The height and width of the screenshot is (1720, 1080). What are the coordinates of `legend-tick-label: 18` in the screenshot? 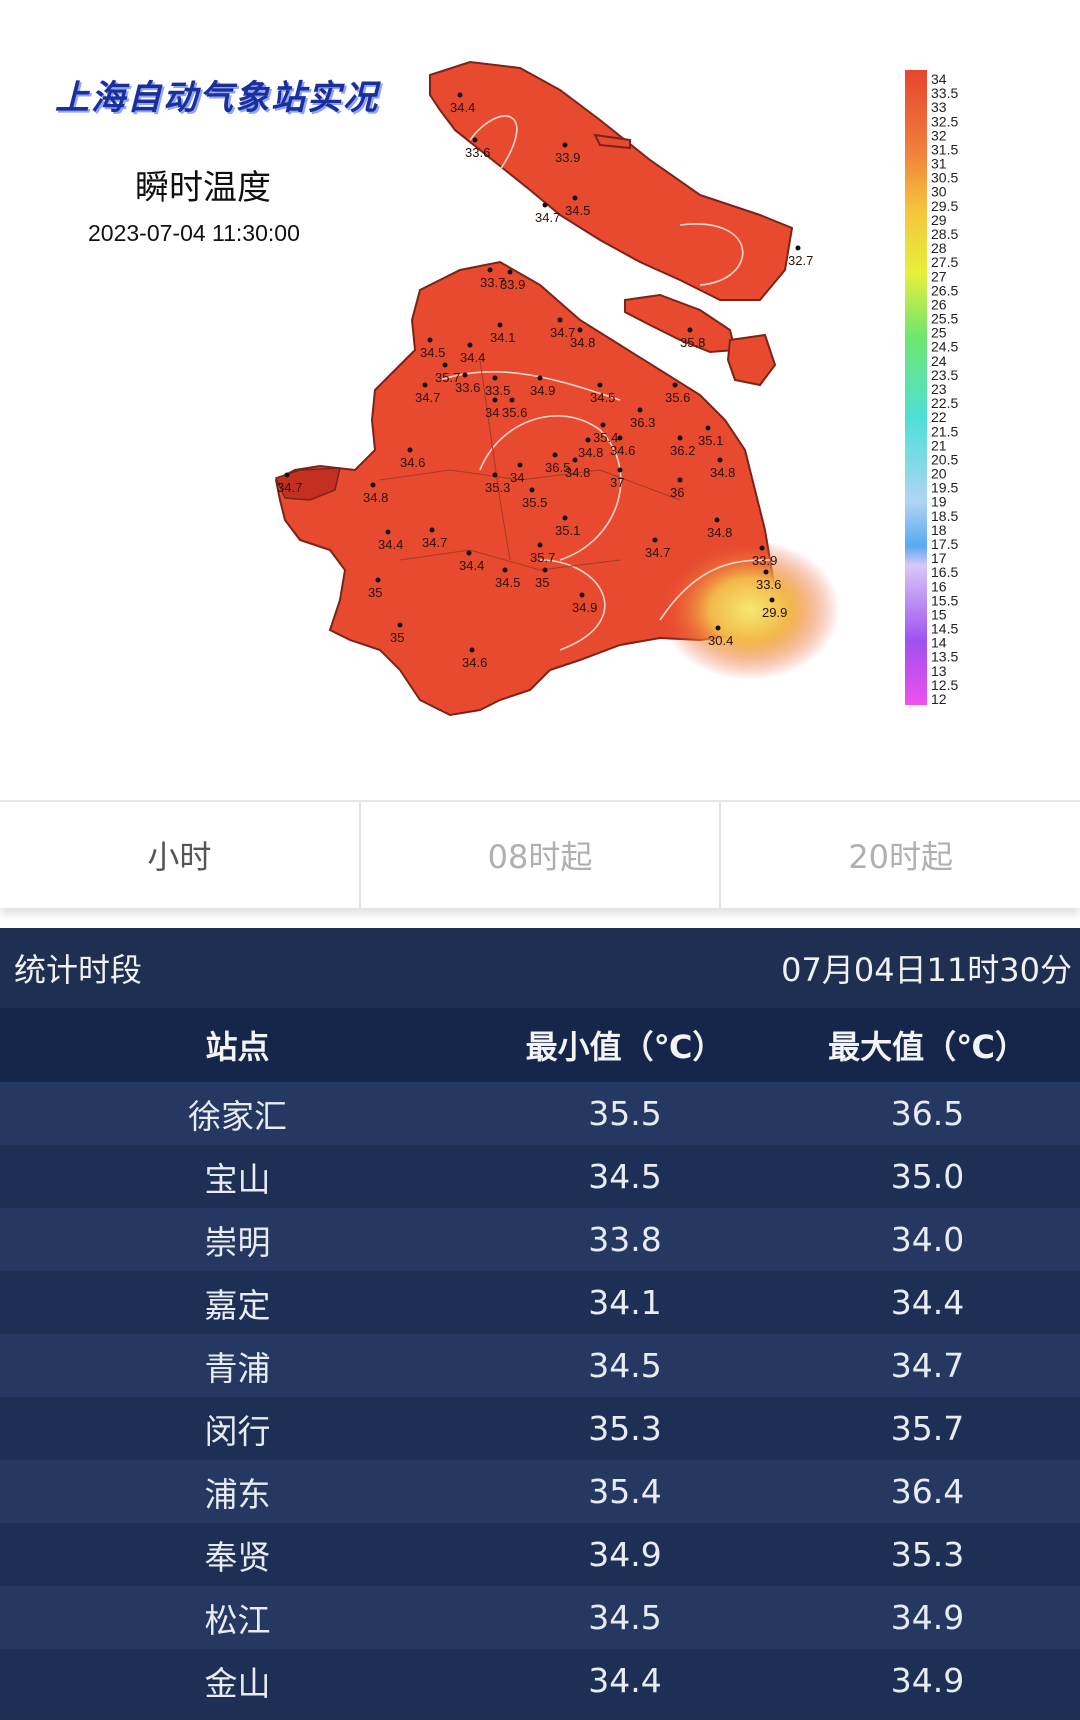 It's located at (939, 530).